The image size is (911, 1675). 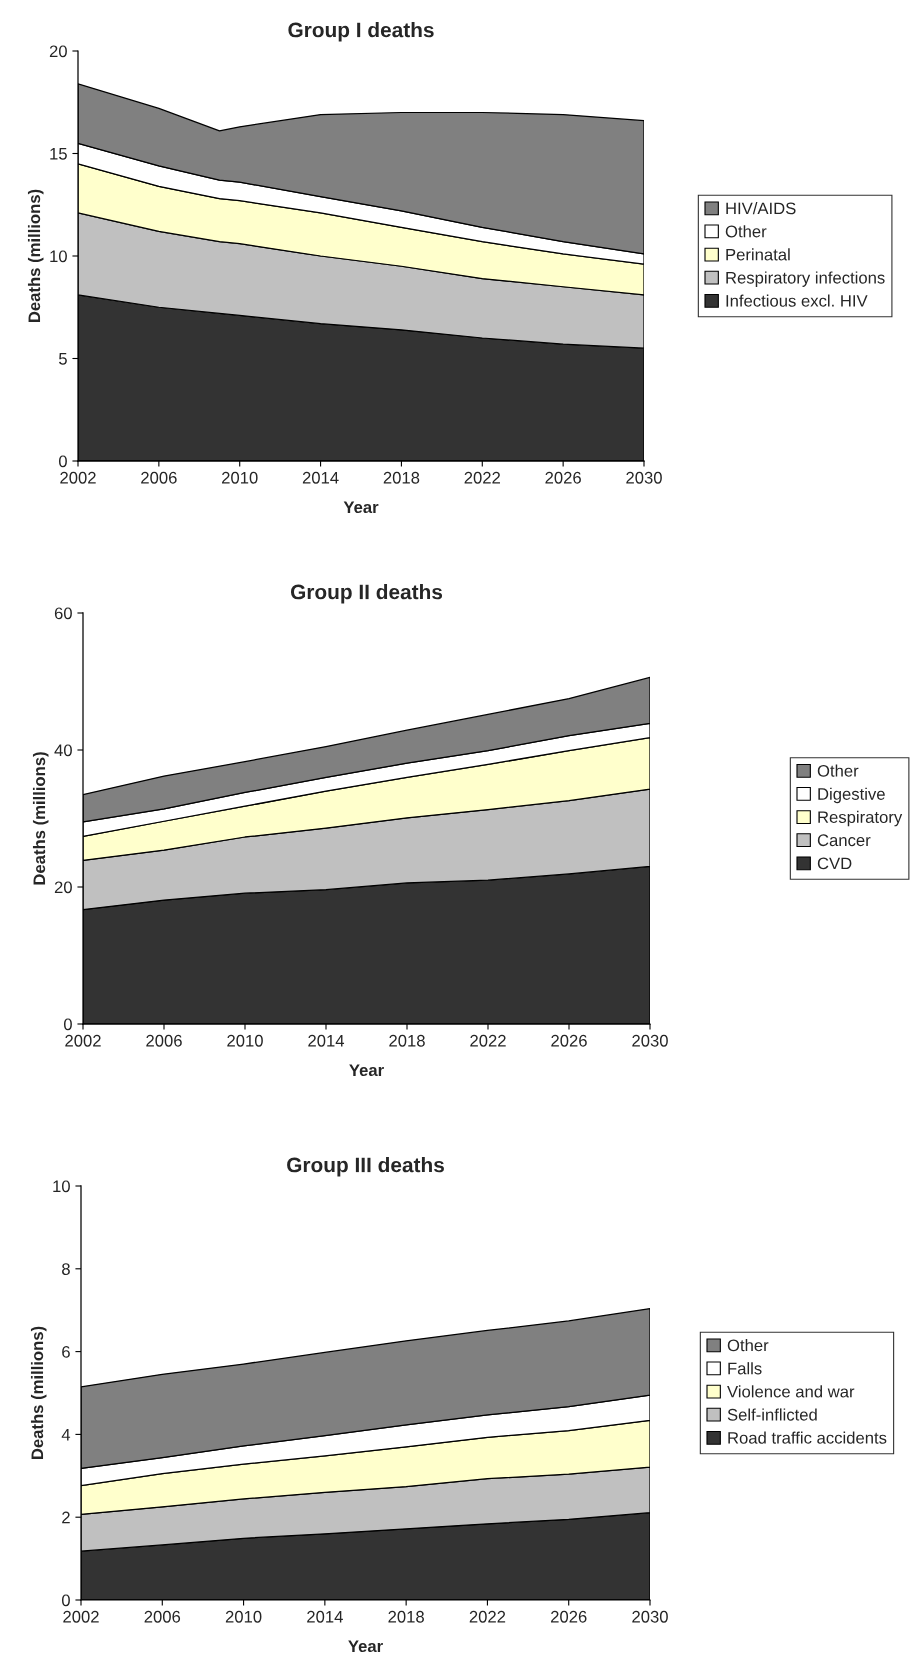 I want to click on y-tick-label: 6, so click(x=66, y=1352).